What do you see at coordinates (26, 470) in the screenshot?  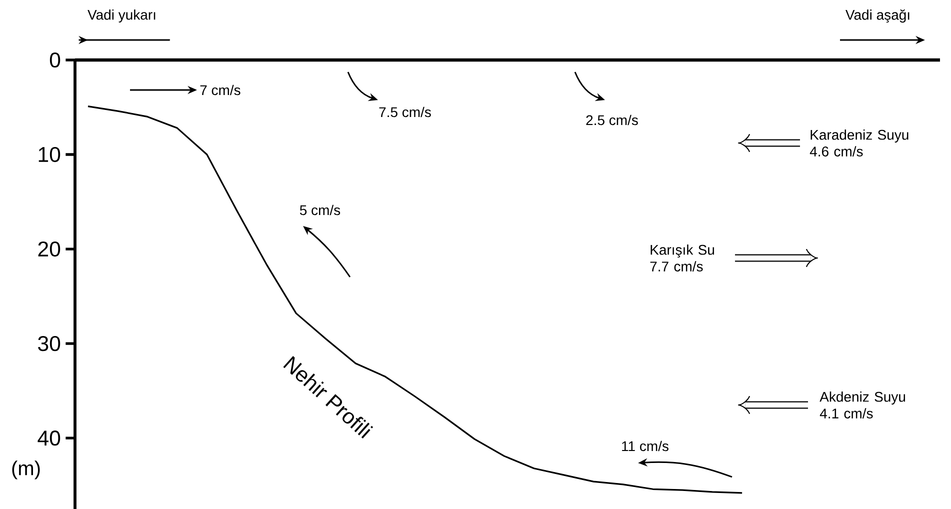 I see `y-axis-title: (m)` at bounding box center [26, 470].